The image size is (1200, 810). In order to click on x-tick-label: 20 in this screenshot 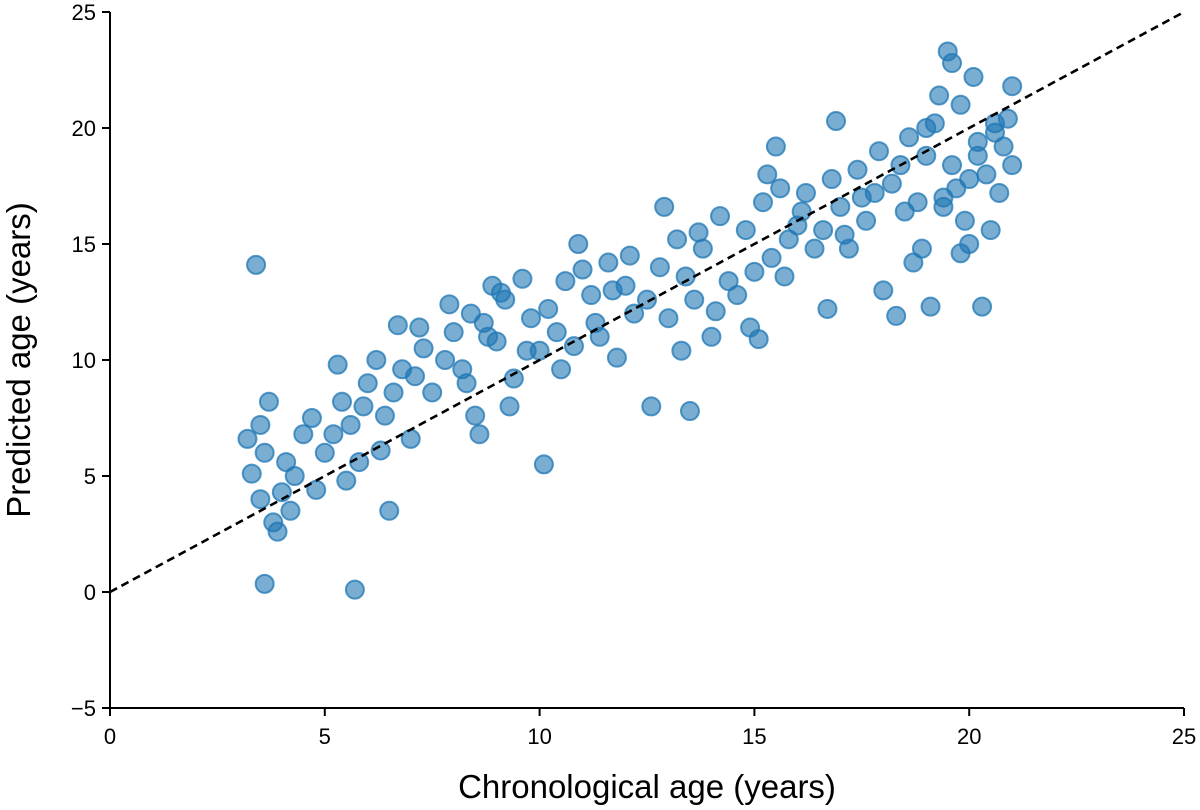, I will do `click(969, 736)`.